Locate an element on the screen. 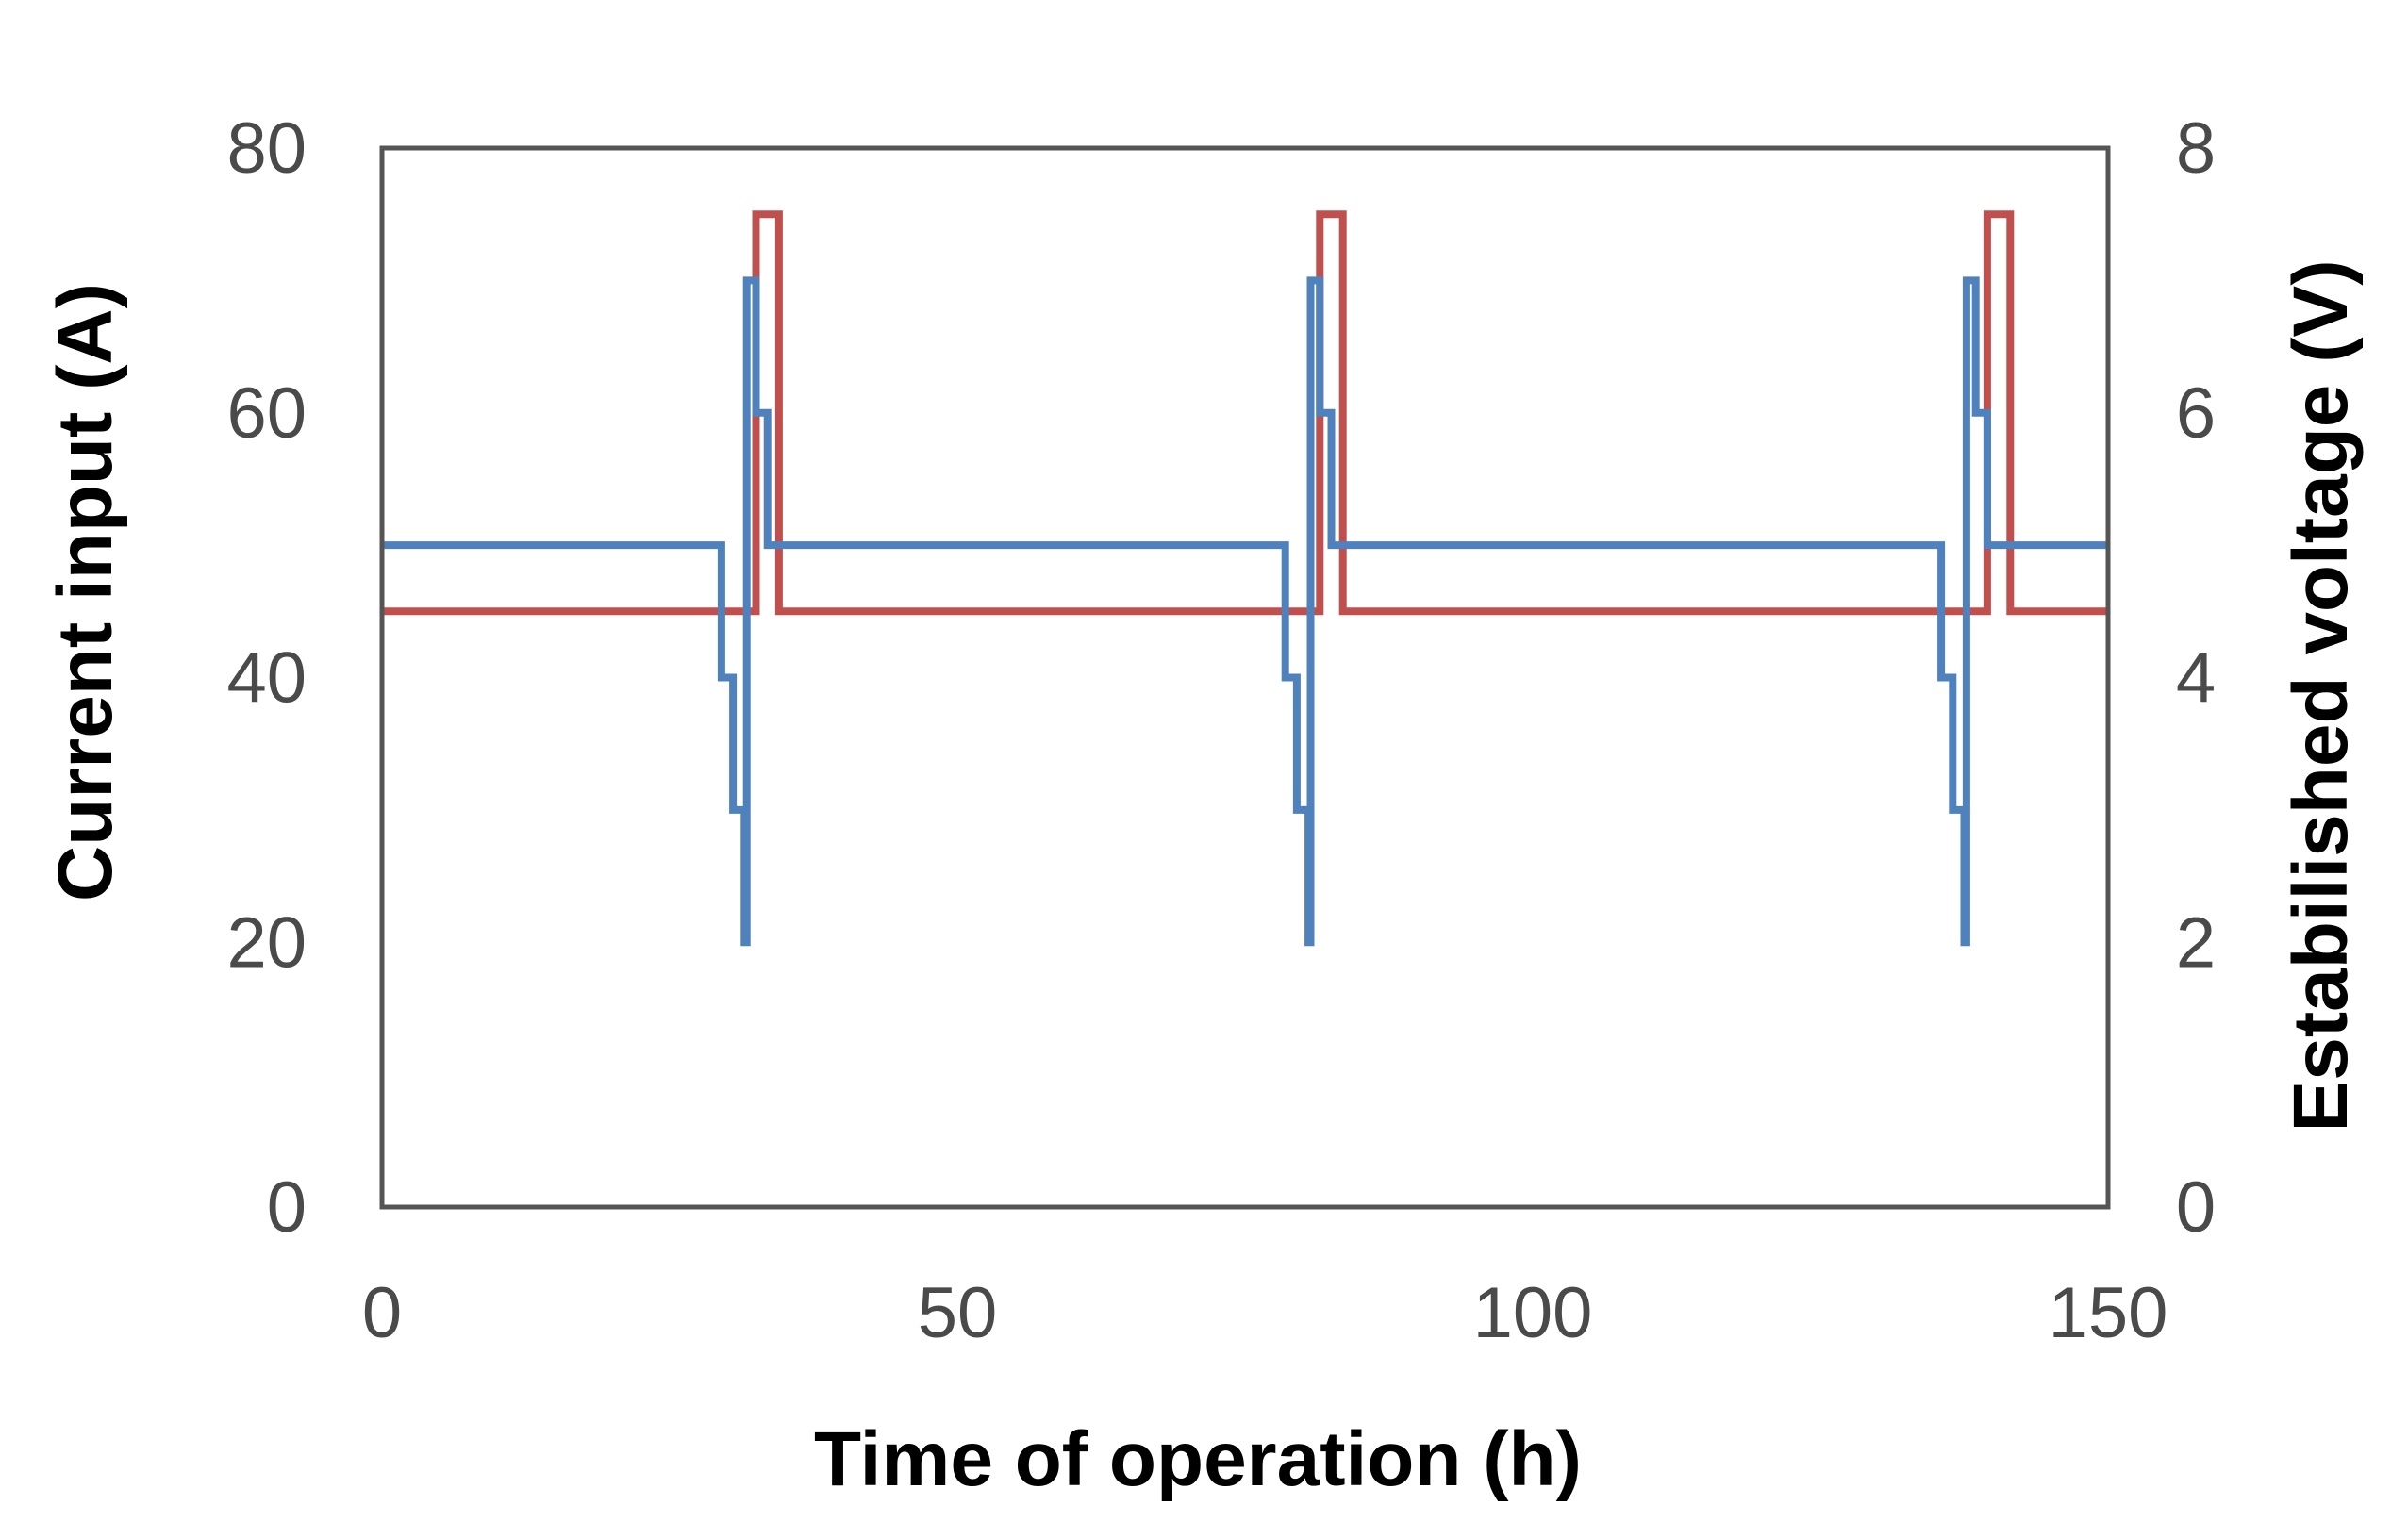 This screenshot has width=2408, height=1522. y-right-axis-title: Estabilished voltage (V) is located at coordinates (2321, 696).